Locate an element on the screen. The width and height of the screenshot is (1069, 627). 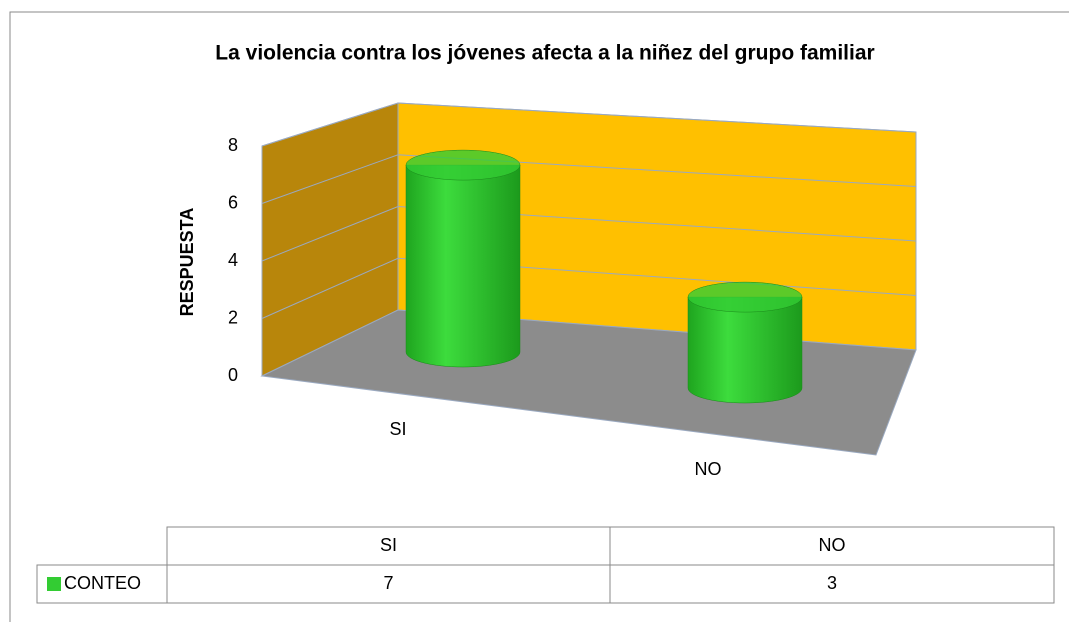
y-axis-label: RESPUESTA is located at coordinates (187, 262).